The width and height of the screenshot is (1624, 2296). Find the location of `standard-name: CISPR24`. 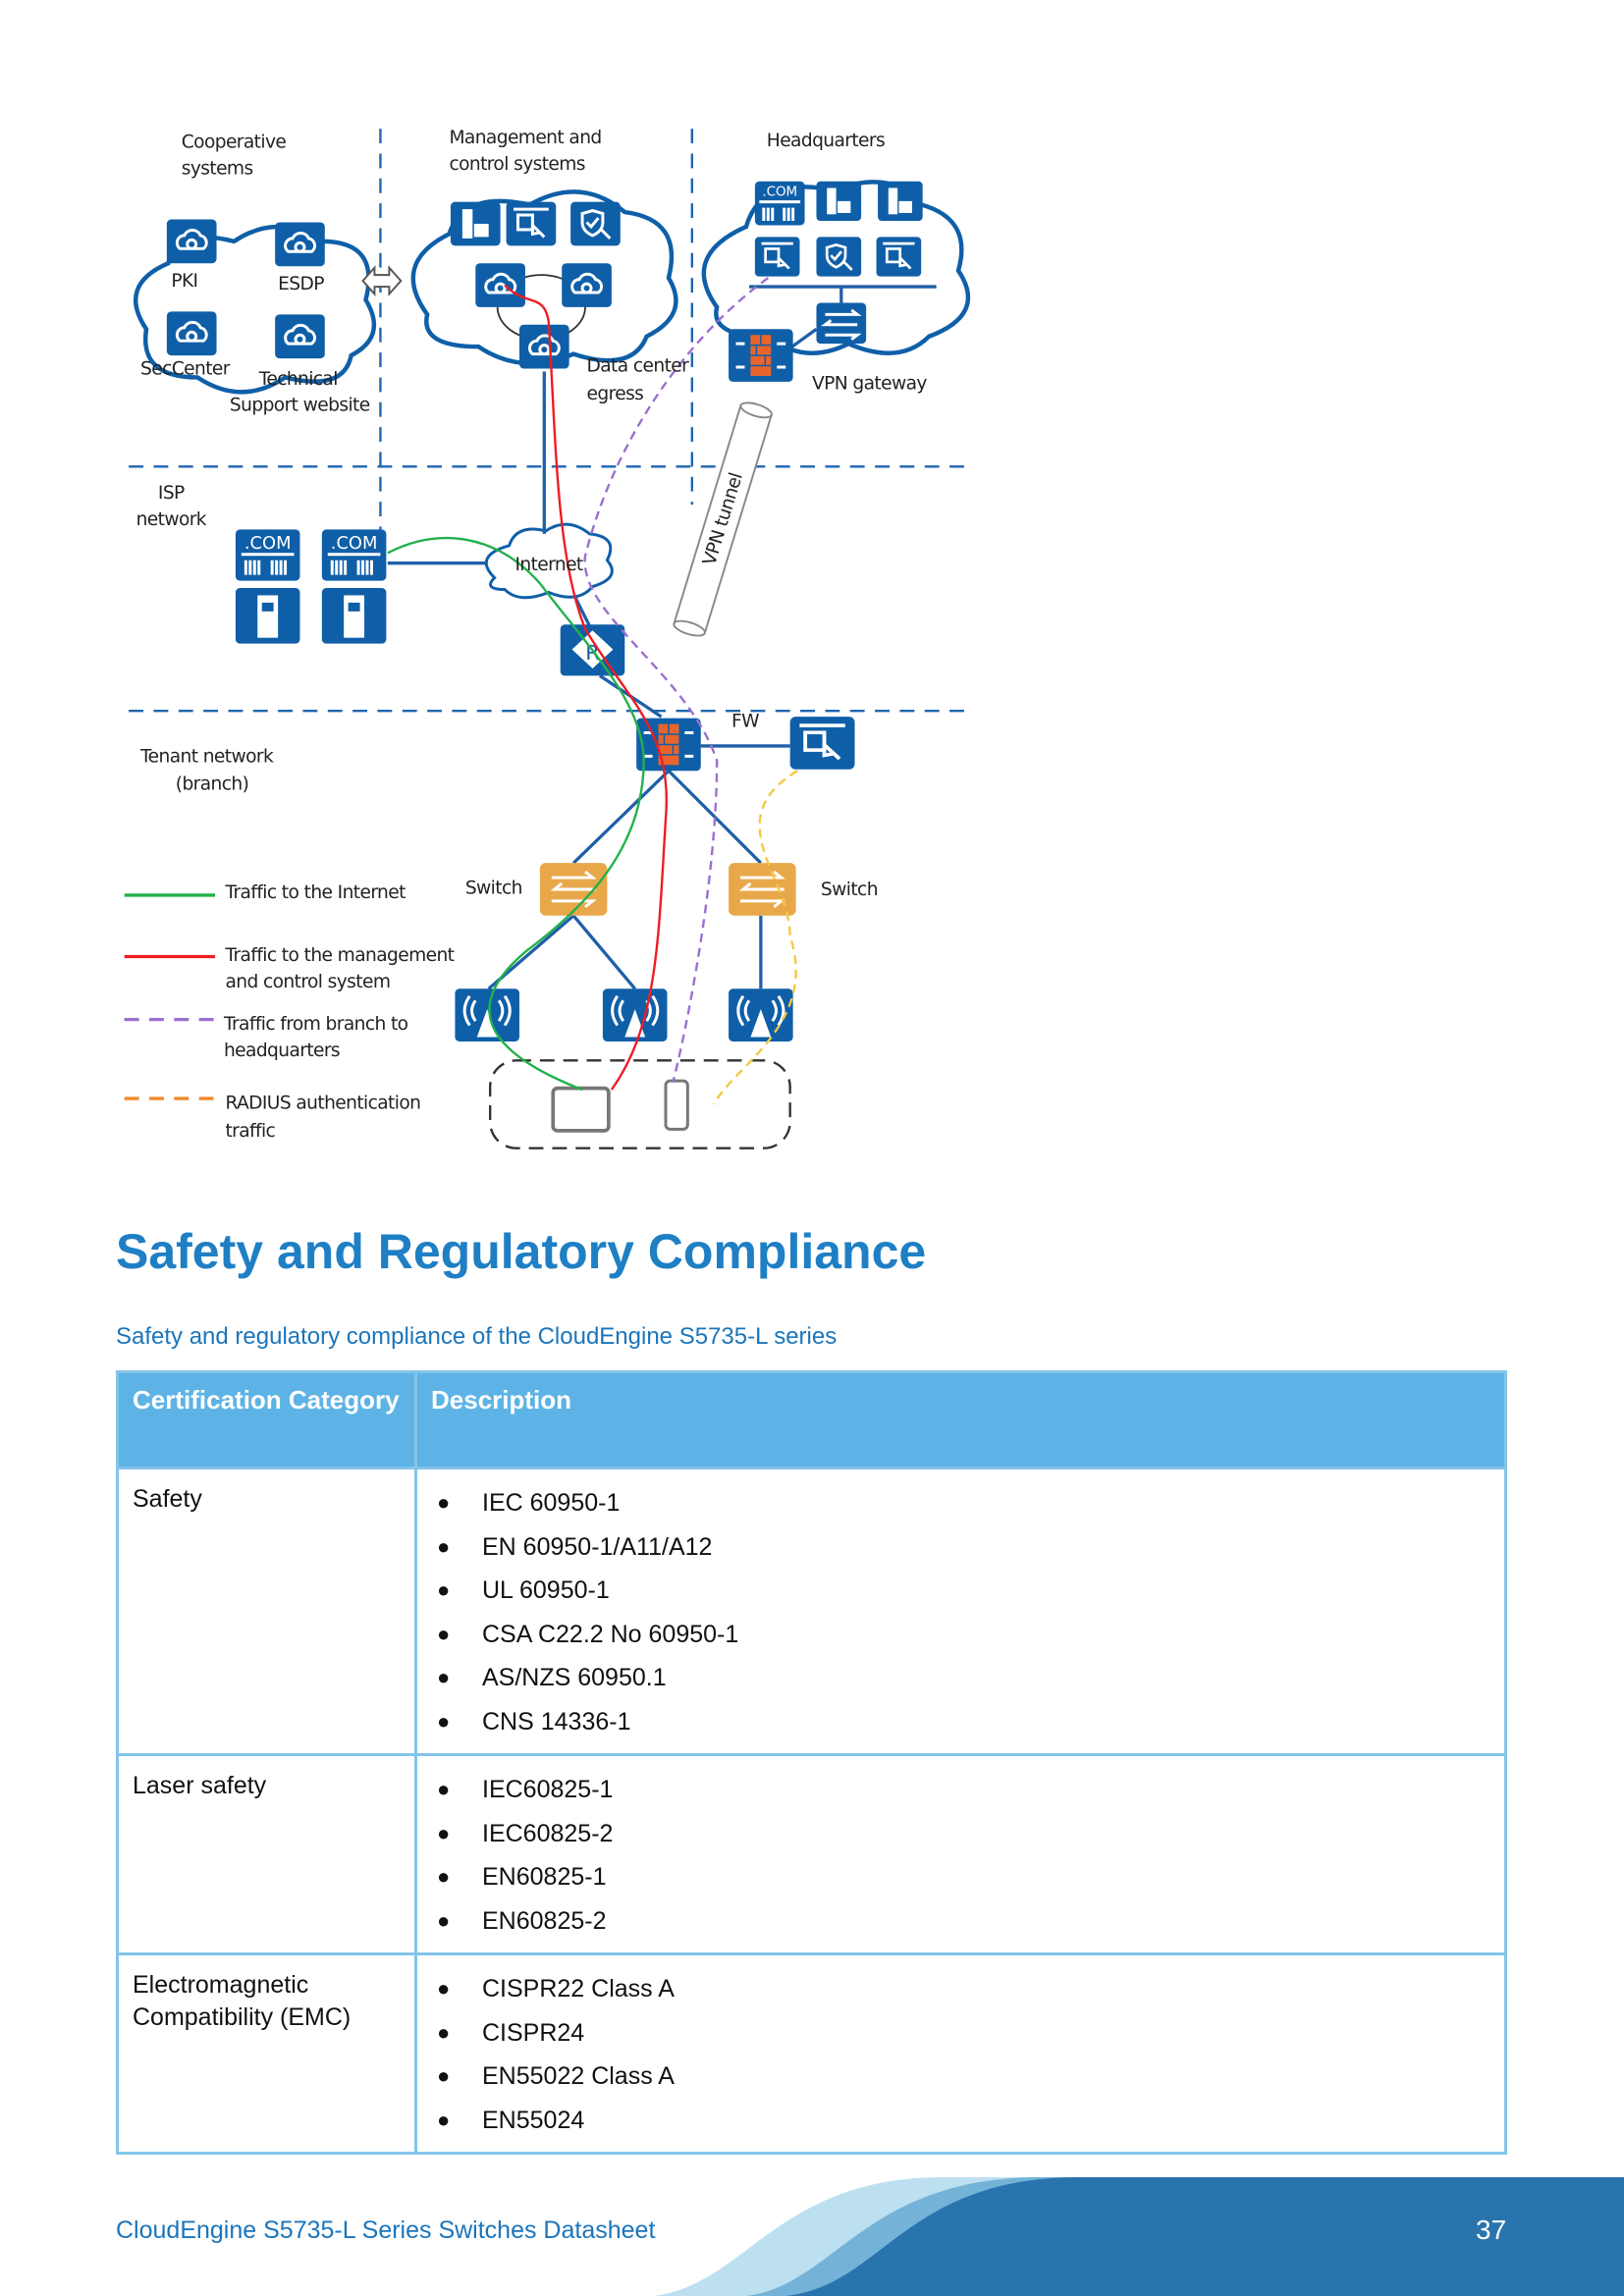

standard-name: CISPR24 is located at coordinates (533, 2032).